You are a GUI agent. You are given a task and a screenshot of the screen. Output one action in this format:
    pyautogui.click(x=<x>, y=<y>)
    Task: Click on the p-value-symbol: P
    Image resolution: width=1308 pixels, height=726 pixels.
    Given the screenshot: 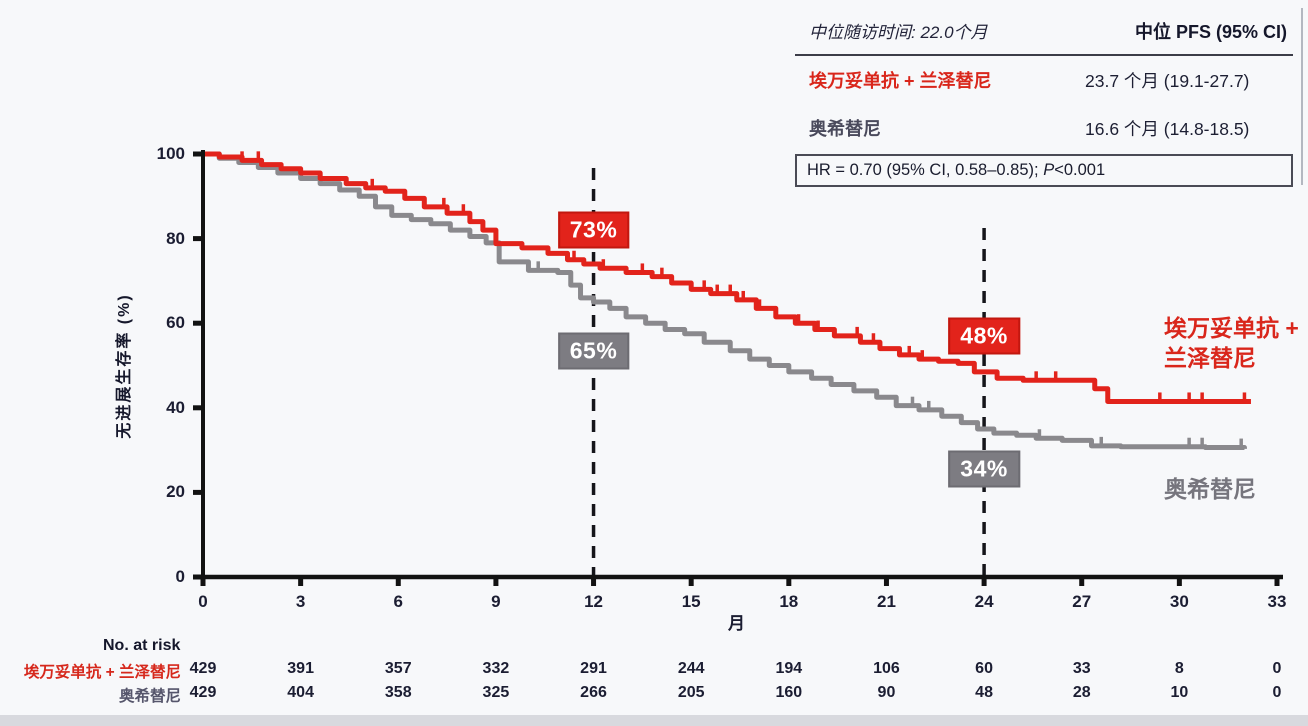 What is the action you would take?
    pyautogui.click(x=1049, y=170)
    